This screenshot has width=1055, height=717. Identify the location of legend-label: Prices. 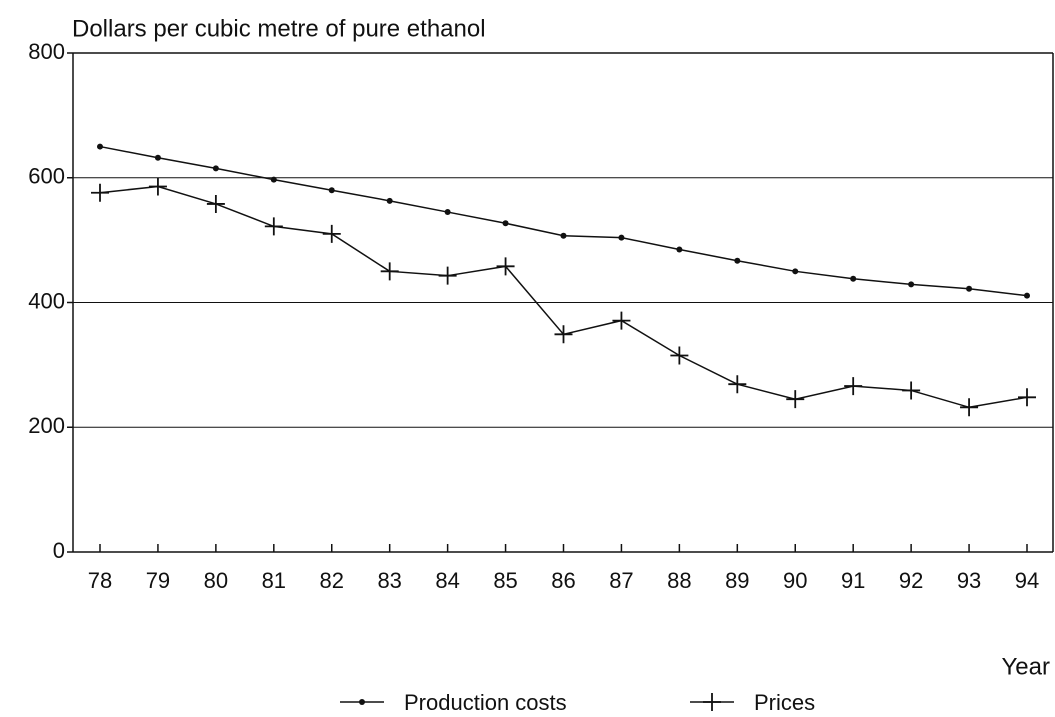
(784, 702).